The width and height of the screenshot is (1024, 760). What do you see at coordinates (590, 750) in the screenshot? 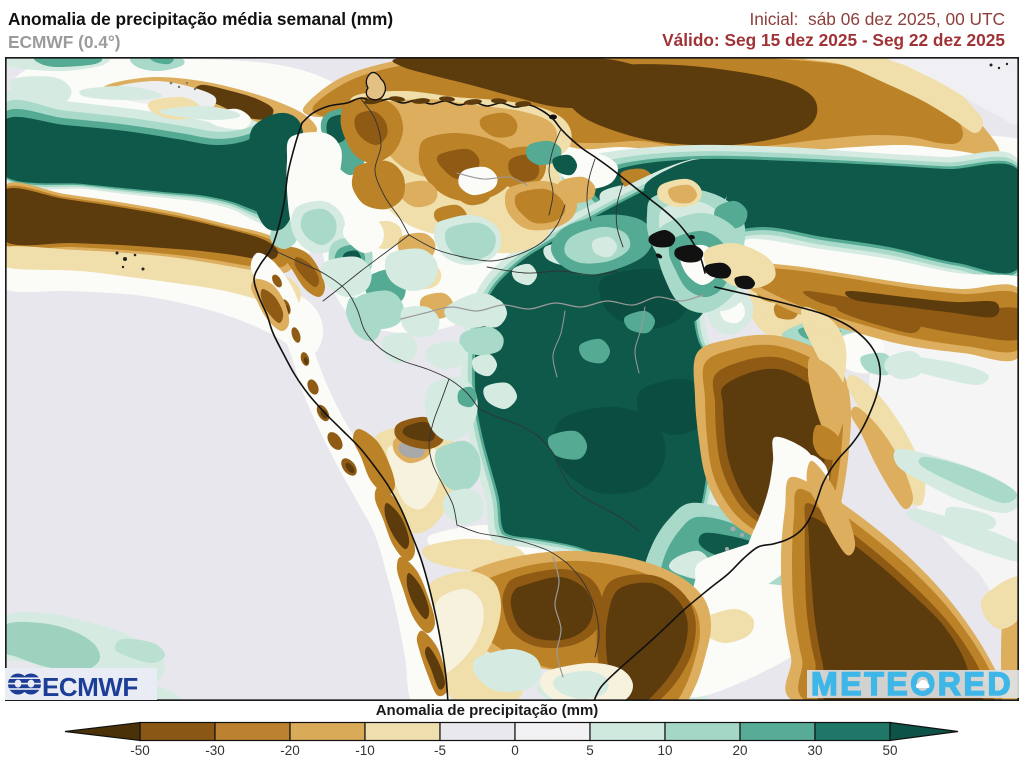
I see `svg-text: 5` at bounding box center [590, 750].